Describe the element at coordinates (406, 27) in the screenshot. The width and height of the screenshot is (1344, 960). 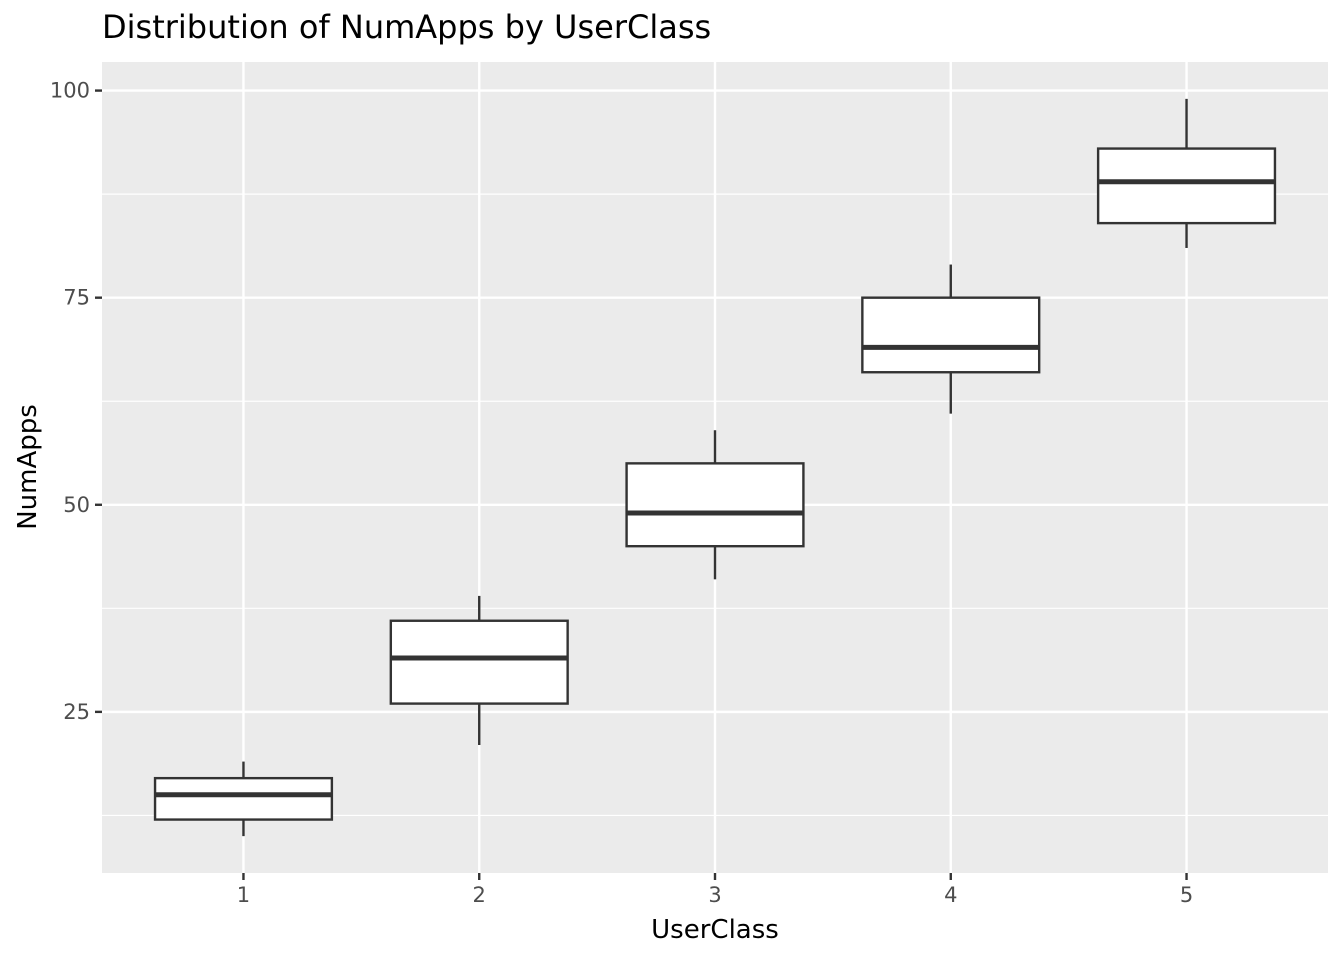
I see `chart-title: Distribution of NumApps by UserClass` at that location.